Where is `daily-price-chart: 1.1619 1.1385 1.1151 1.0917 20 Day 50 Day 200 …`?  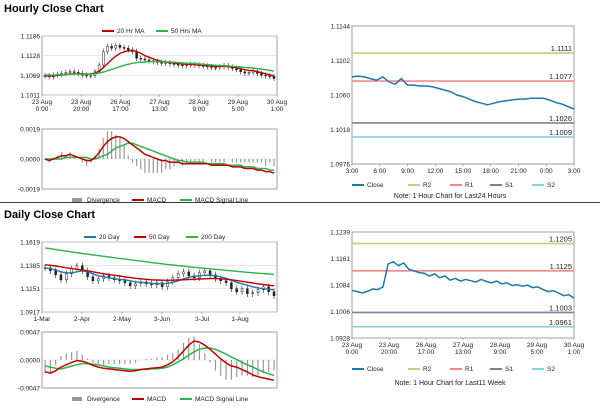 daily-price-chart: 1.1619 1.1385 1.1151 1.0917 20 Day 50 Day 200 … is located at coordinates (150, 274).